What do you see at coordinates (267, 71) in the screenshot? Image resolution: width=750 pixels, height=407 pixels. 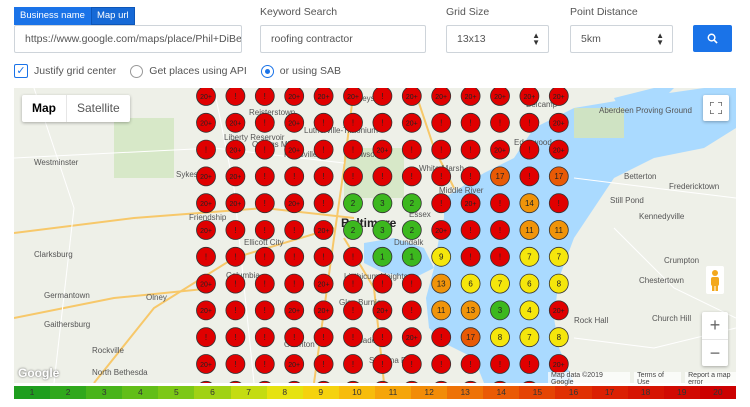 I see `sab-radio` at bounding box center [267, 71].